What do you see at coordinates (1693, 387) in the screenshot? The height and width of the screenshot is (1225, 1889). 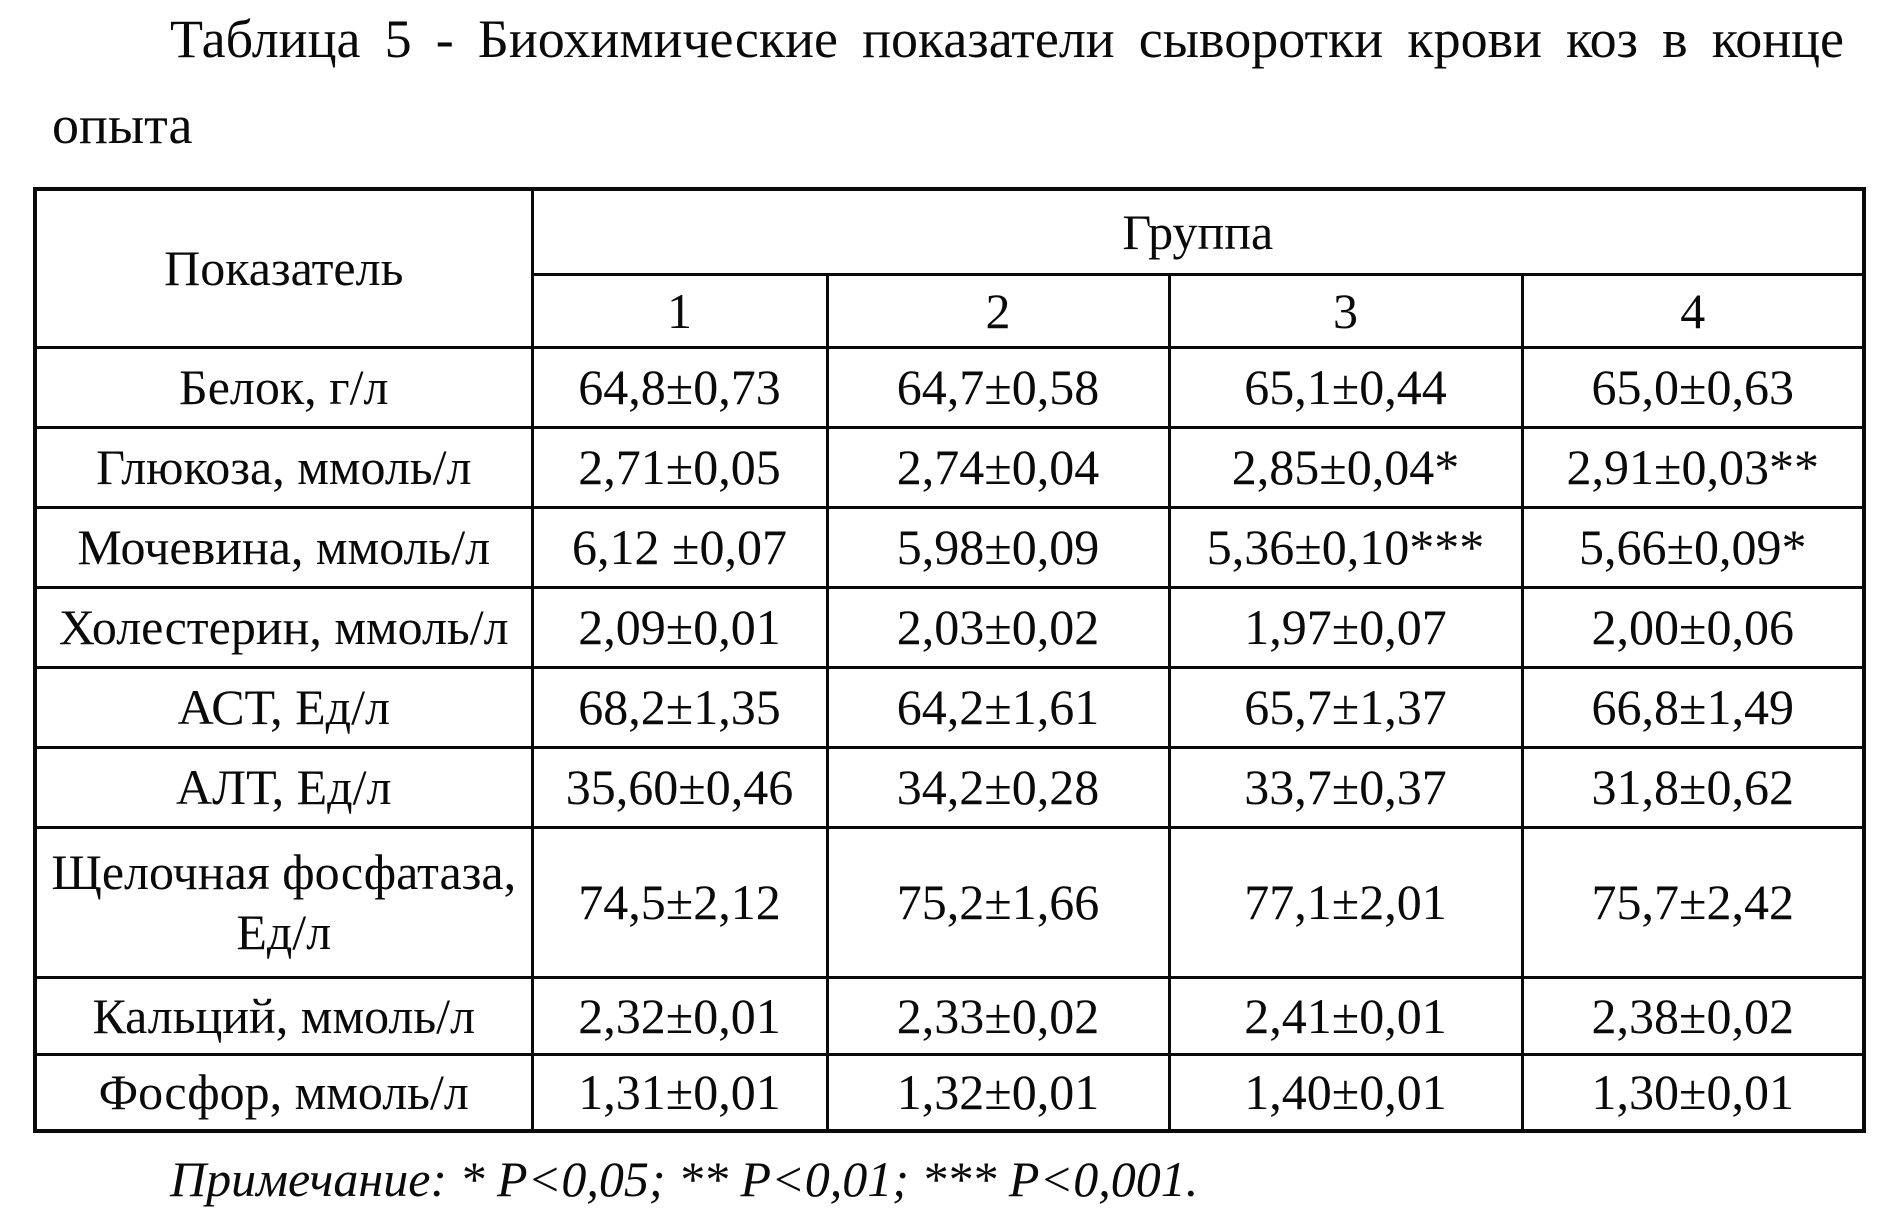 I see `value-cell: 65,0±0,63` at bounding box center [1693, 387].